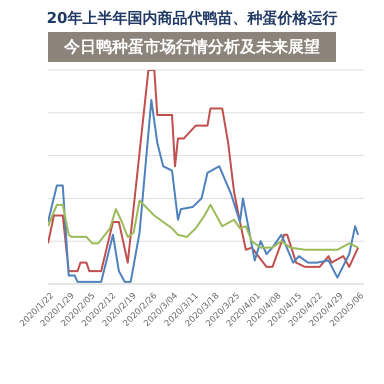 This screenshot has width=384, height=384. I want to click on chart-title: 20年上半年国内商品代鸭苗、种蛋价格运行, so click(192, 18).